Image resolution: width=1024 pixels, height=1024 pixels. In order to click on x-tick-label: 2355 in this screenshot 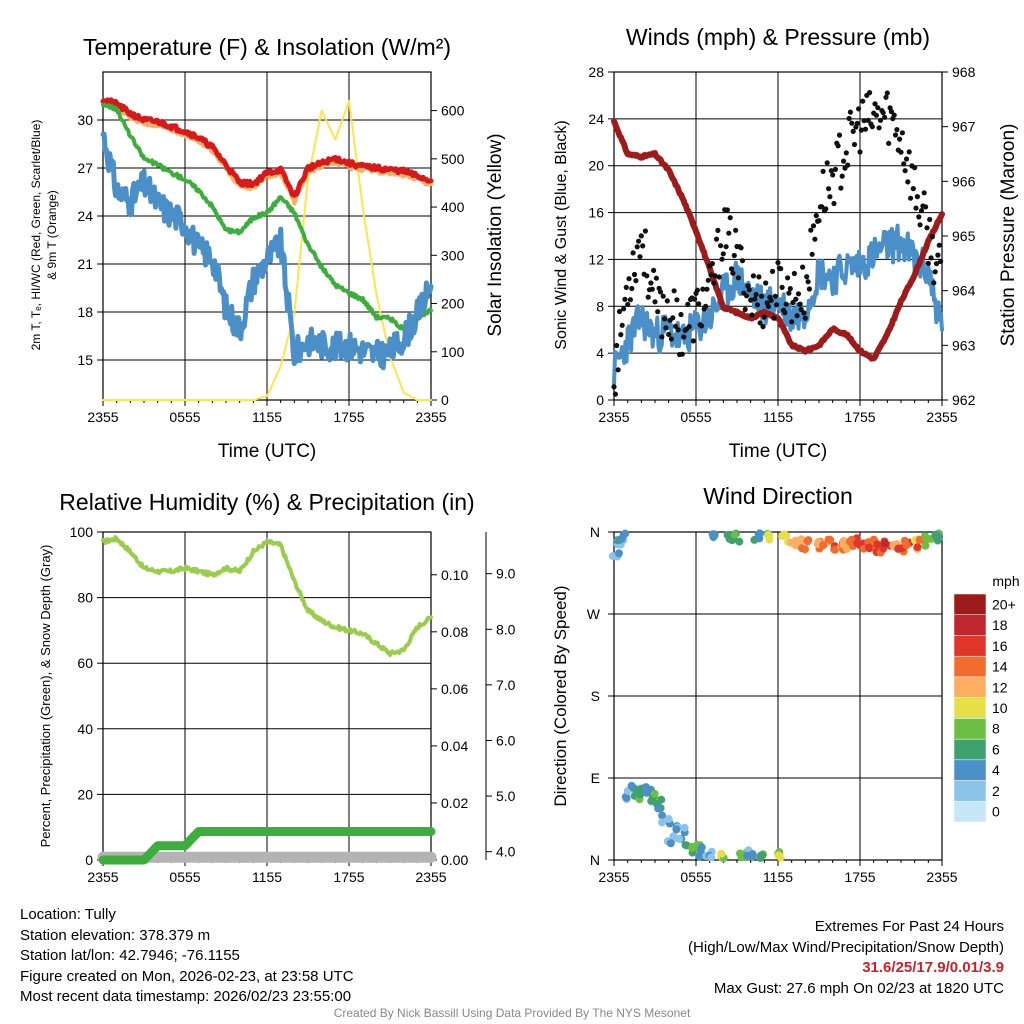, I will do `click(102, 417)`.